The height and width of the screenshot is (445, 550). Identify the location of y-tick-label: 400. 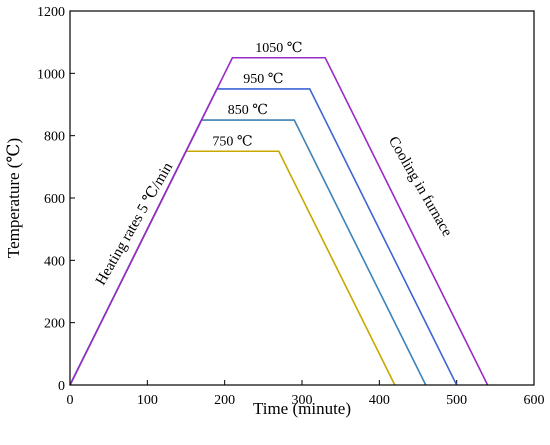
(54, 261).